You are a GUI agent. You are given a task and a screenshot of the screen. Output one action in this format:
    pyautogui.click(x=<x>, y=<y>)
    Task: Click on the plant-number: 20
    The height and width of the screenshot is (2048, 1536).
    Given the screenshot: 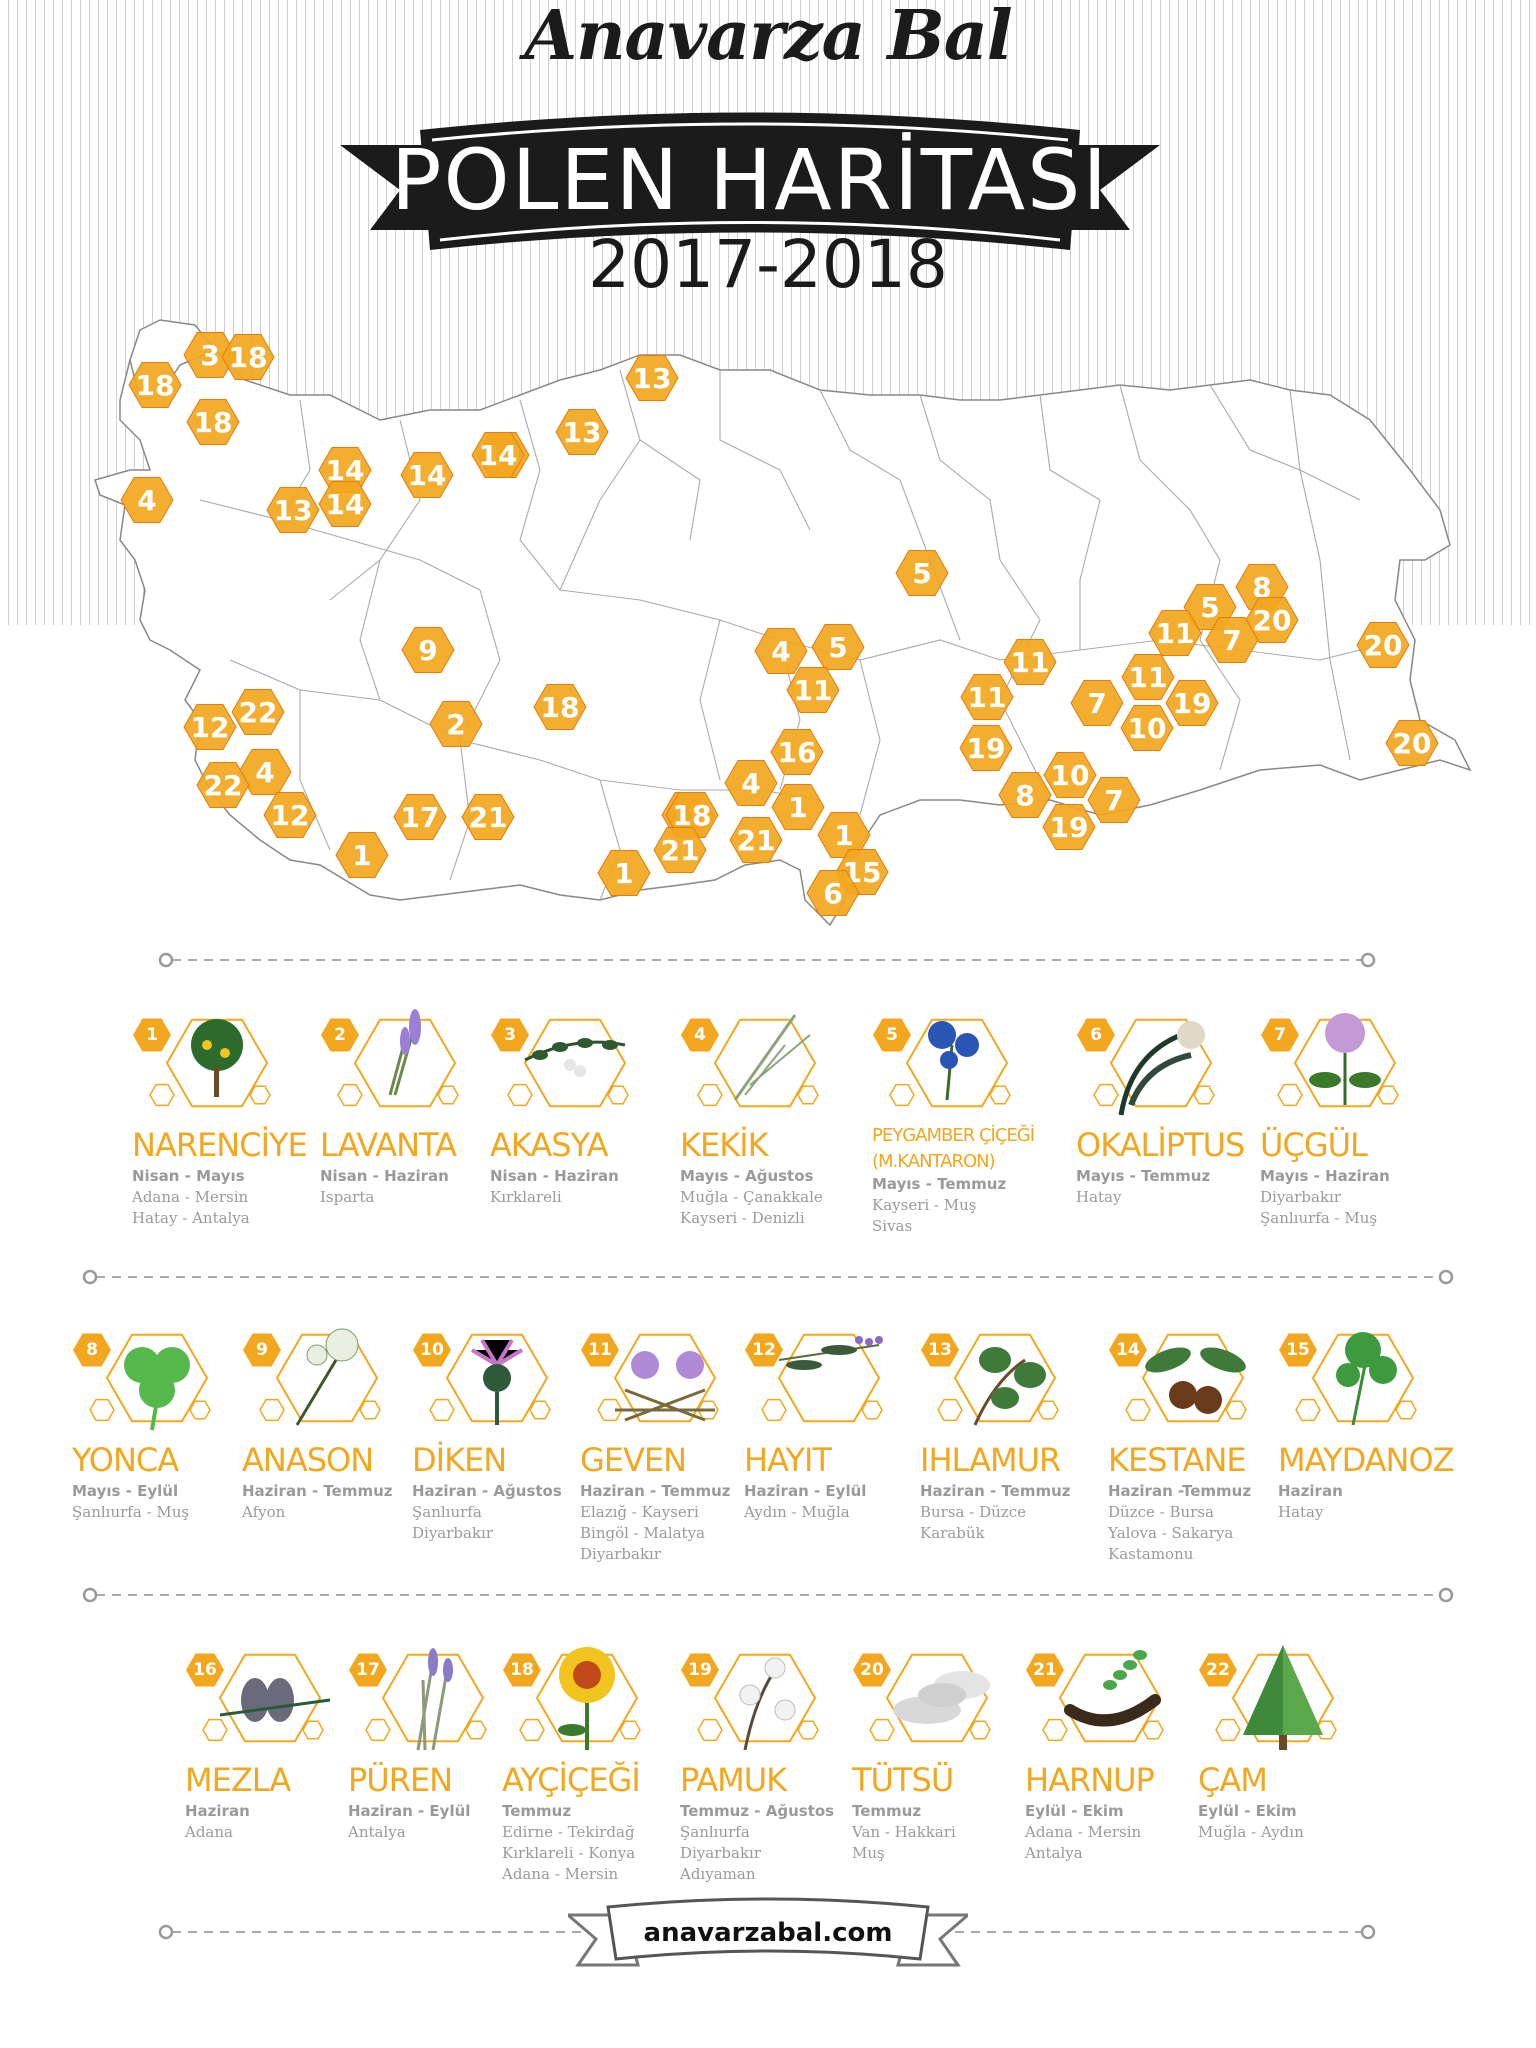 What is the action you would take?
    pyautogui.click(x=872, y=1670)
    